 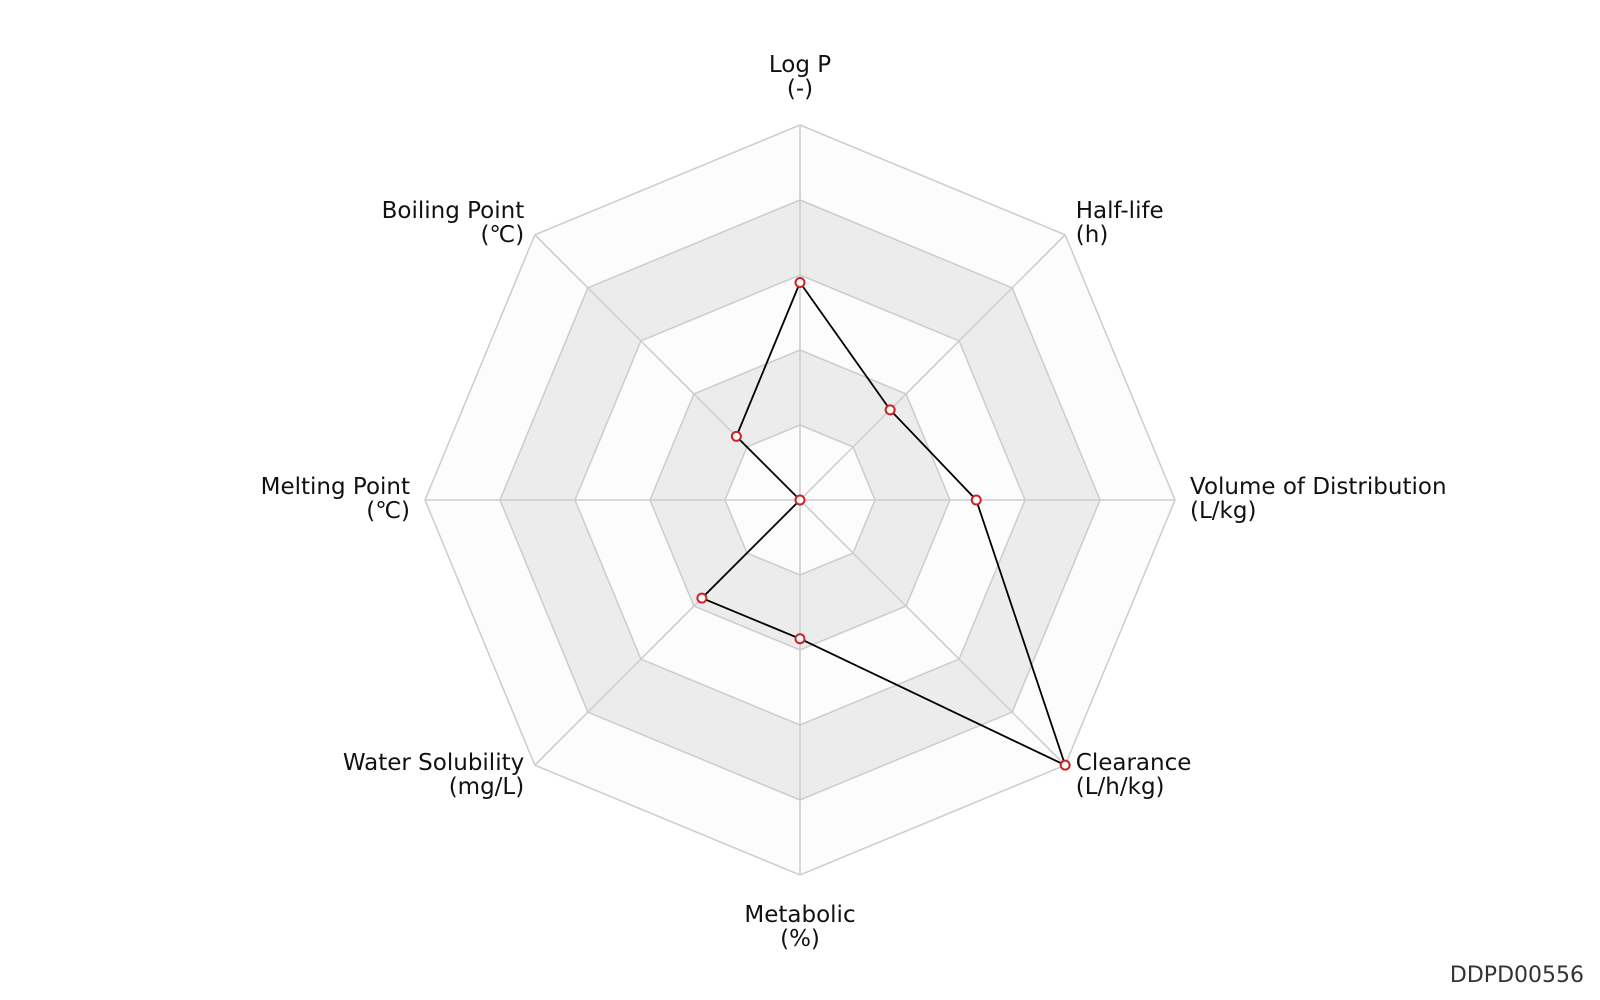 What do you see at coordinates (1120, 787) in the screenshot?
I see `axis-unit-3: (L/h/kg)` at bounding box center [1120, 787].